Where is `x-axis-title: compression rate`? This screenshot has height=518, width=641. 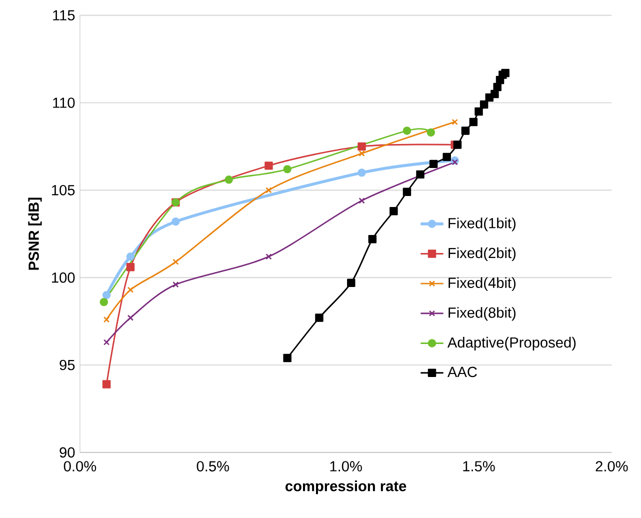
x-axis-title: compression rate is located at coordinates (346, 487).